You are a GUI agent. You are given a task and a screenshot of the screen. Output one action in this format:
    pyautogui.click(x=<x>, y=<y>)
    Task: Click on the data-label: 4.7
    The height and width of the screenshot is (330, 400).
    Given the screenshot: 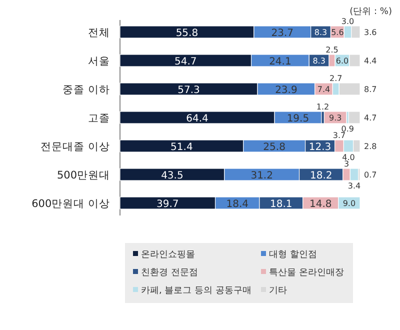 What is the action you would take?
    pyautogui.click(x=370, y=118)
    